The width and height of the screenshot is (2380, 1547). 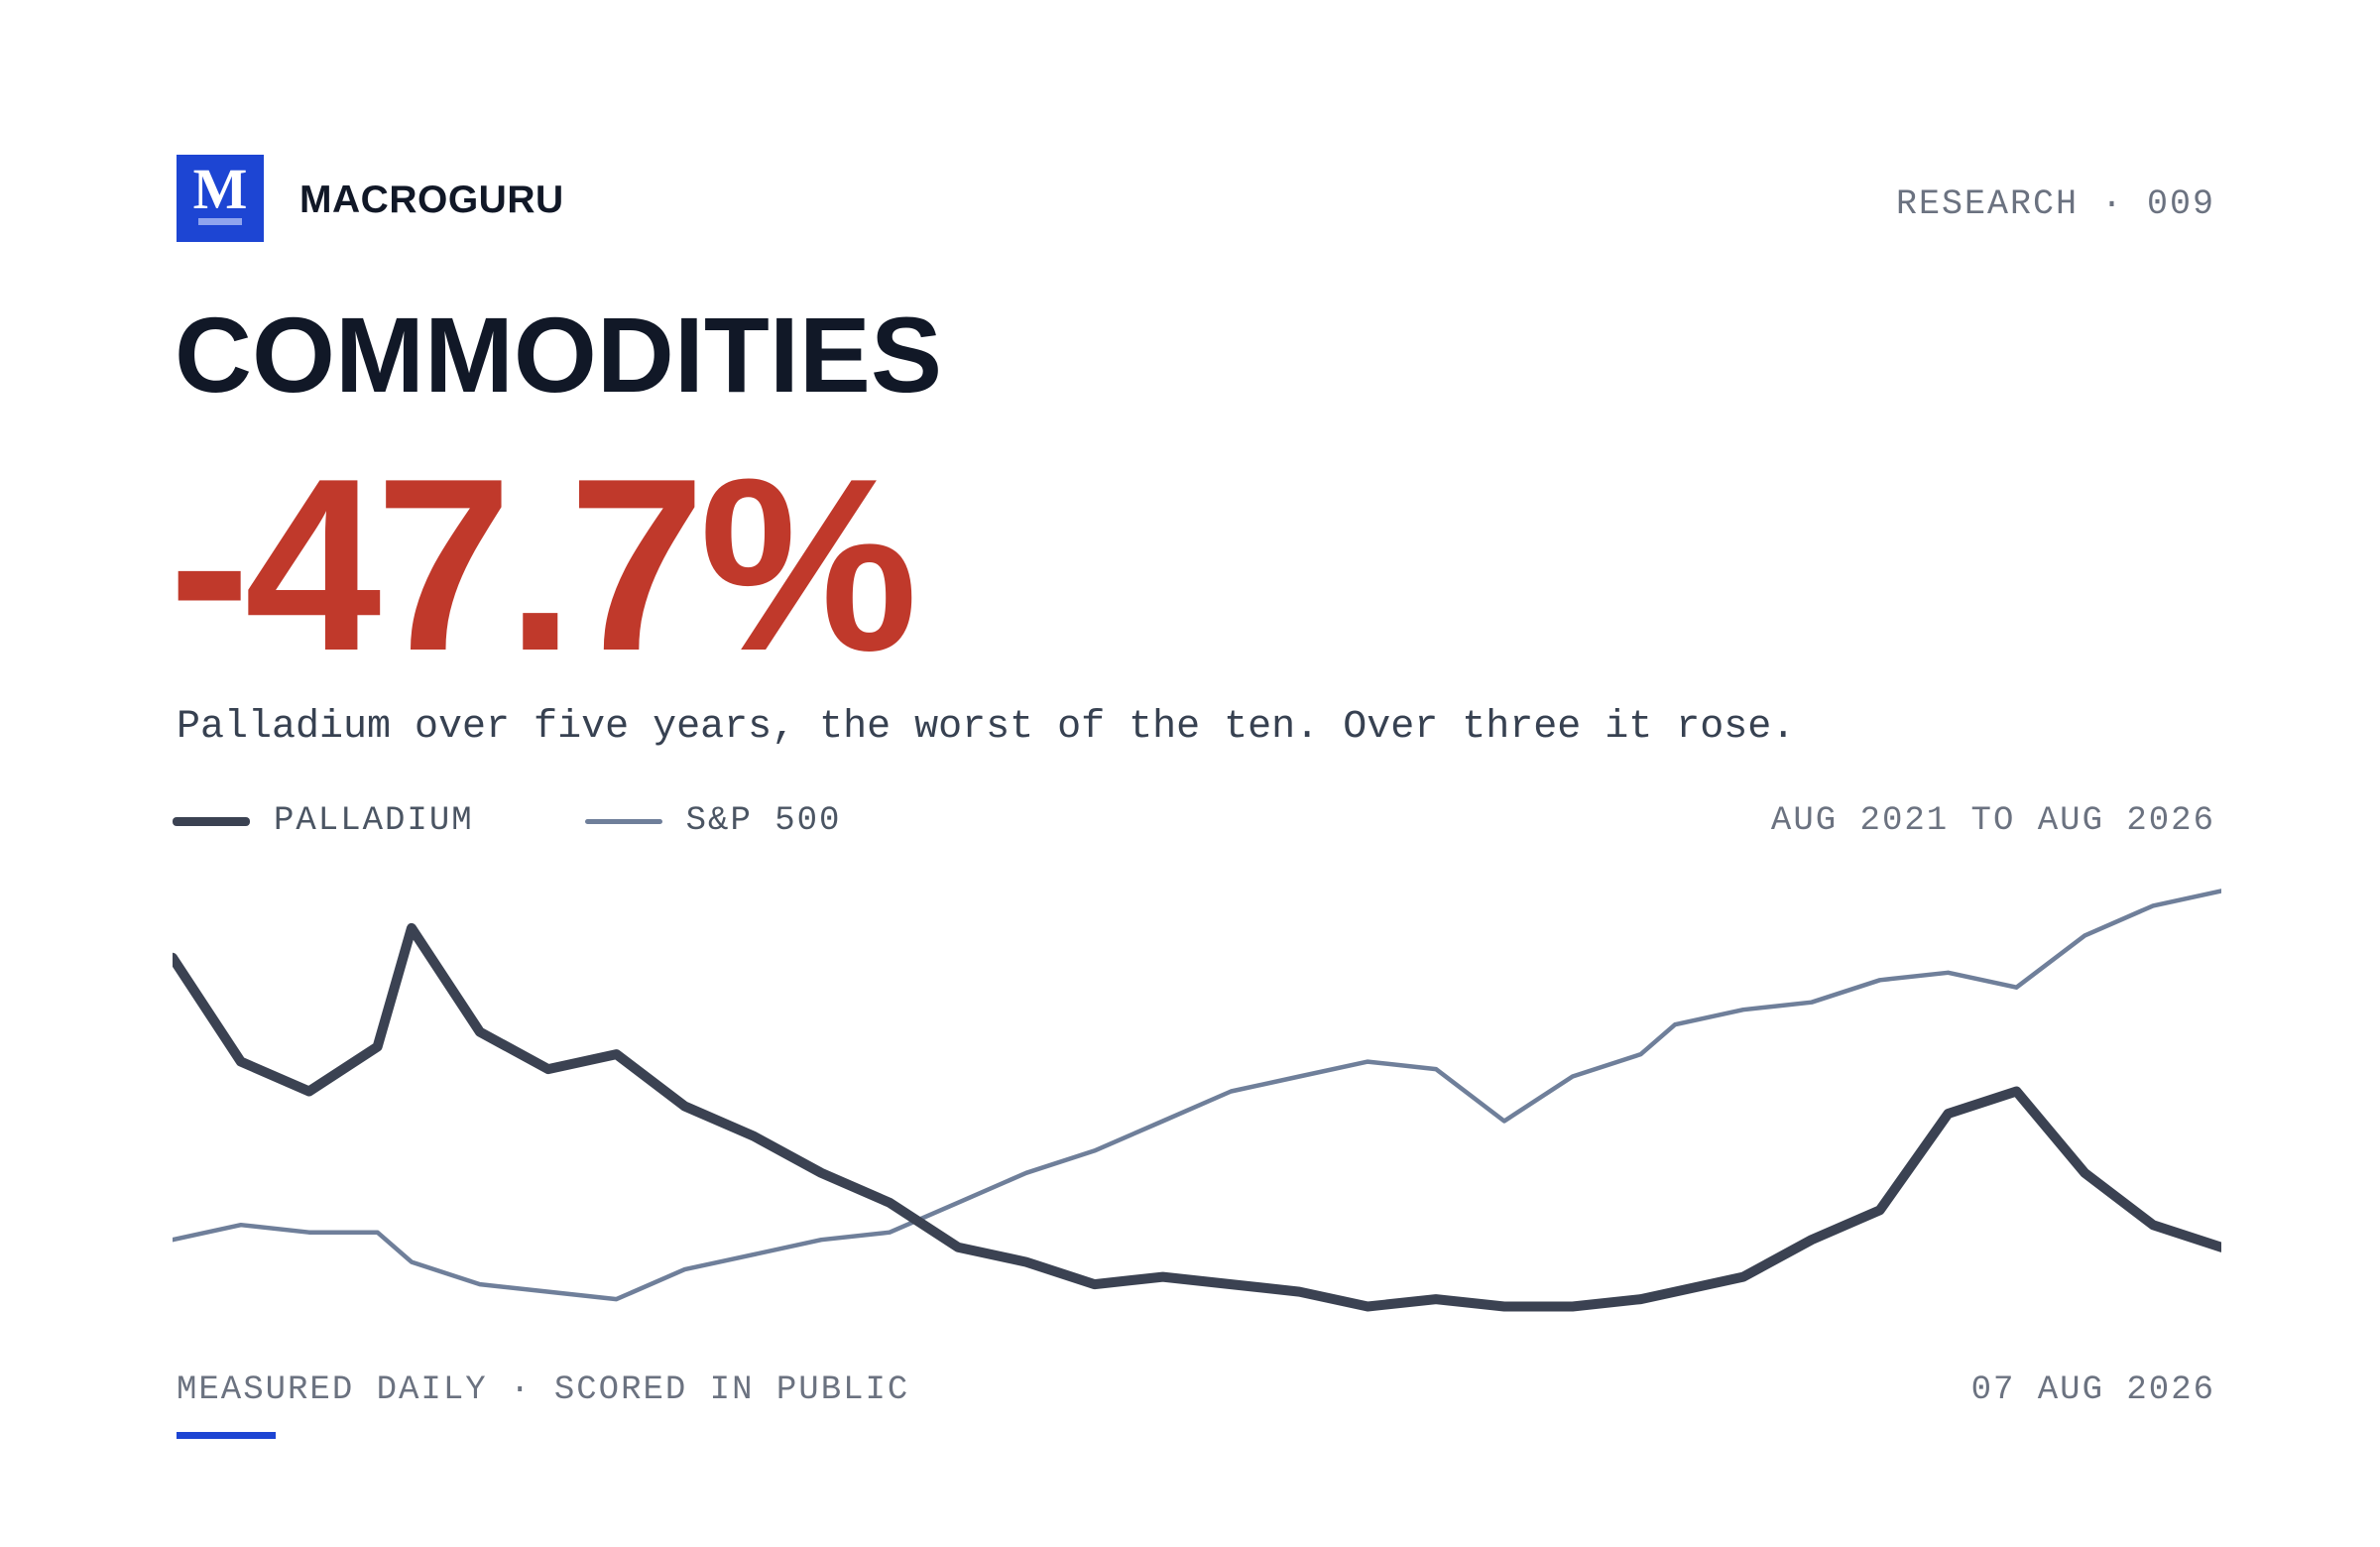 What do you see at coordinates (763, 821) in the screenshot?
I see `legend-label-sp500: S&P 500` at bounding box center [763, 821].